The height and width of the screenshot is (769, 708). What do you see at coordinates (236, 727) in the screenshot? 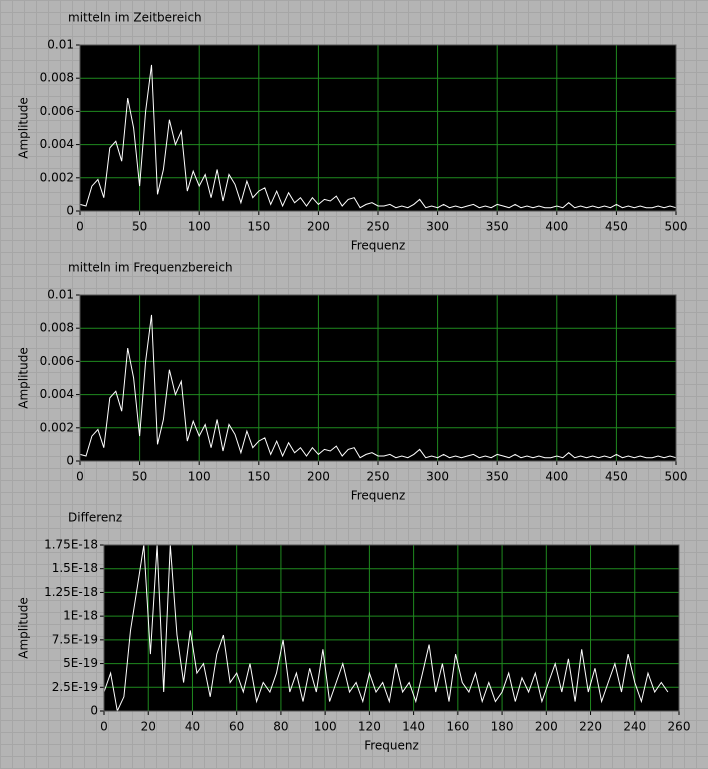
I see `x-tick-label: 60` at bounding box center [236, 727].